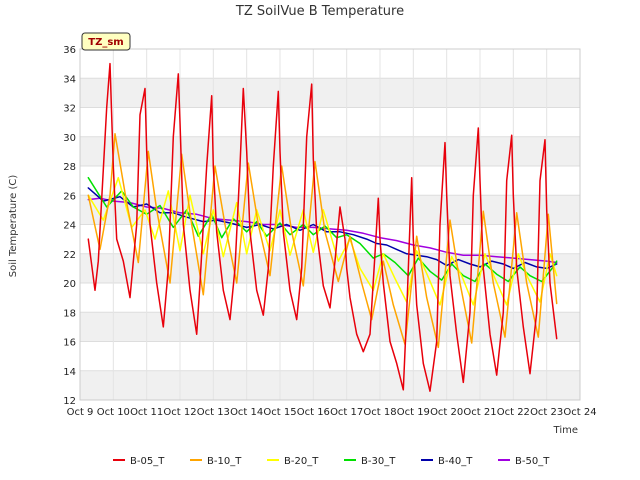  Describe the element at coordinates (279, 412) in the screenshot. I see `x-tick-label: Oct 15` at that location.